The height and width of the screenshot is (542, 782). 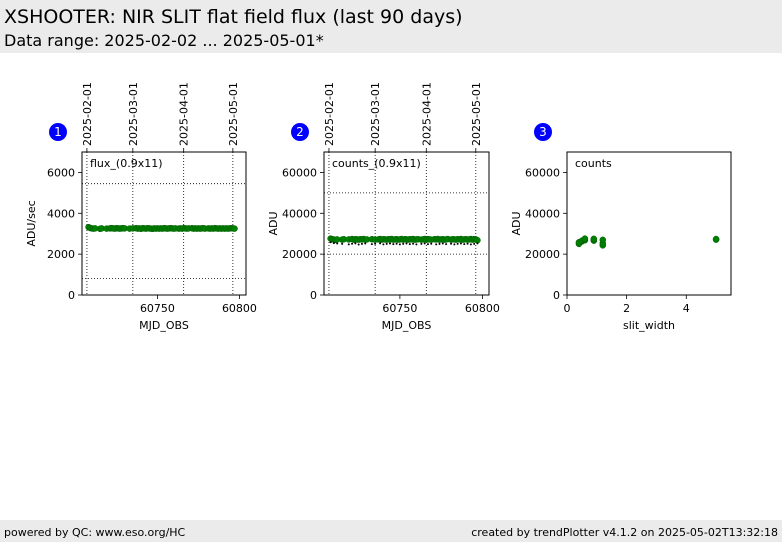 What do you see at coordinates (593, 163) in the screenshot?
I see `plot-annotation: counts` at bounding box center [593, 163].